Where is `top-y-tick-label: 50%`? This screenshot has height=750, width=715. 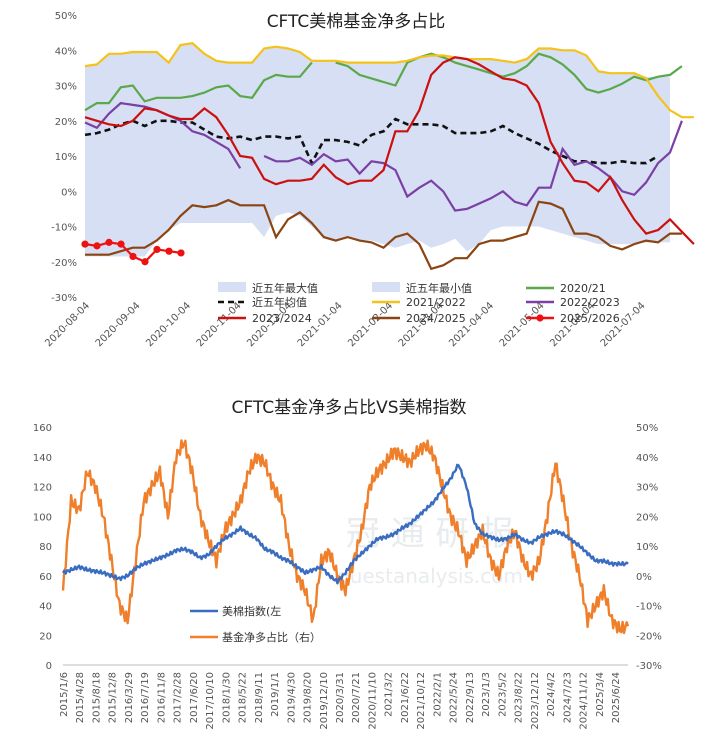 top-y-tick-label: 50% is located at coordinates (66, 16).